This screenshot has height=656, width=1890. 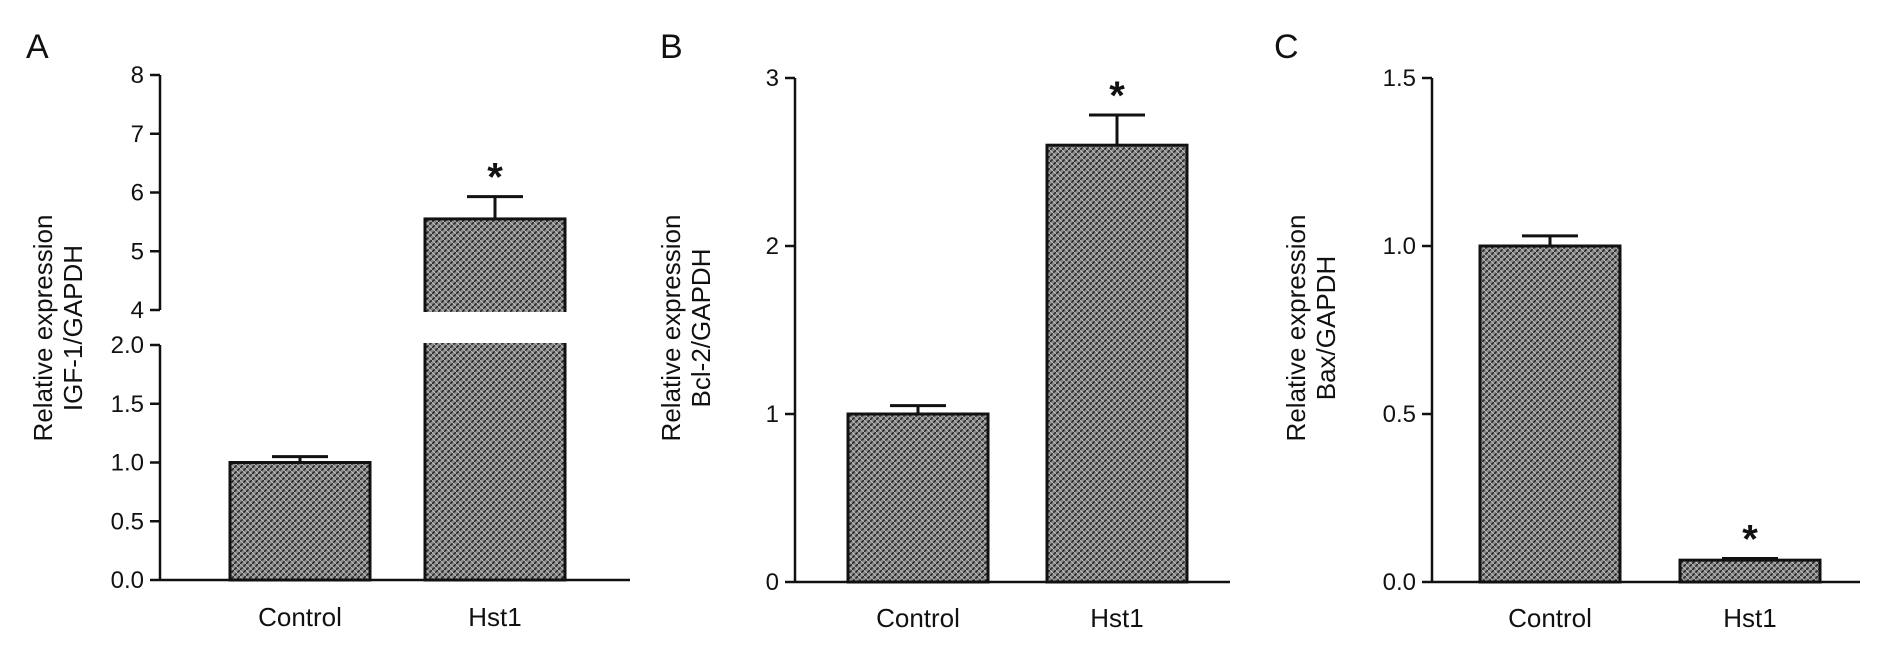 I want to click on panel-a-lower-tick-label-1: 0.5, so click(x=127, y=521).